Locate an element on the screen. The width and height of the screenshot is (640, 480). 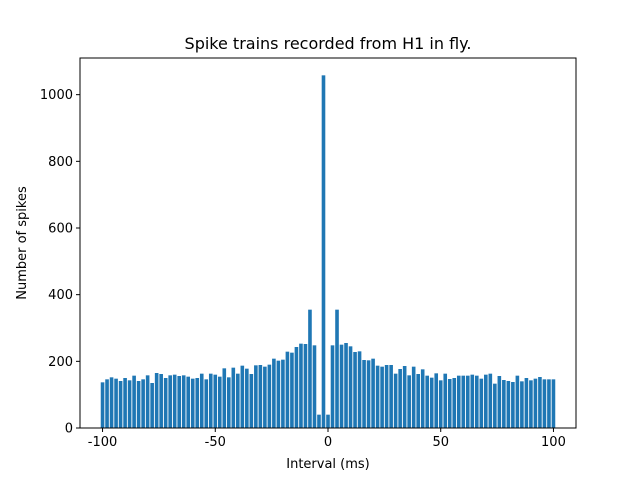
y-tick-label: 400 is located at coordinates (60, 295).